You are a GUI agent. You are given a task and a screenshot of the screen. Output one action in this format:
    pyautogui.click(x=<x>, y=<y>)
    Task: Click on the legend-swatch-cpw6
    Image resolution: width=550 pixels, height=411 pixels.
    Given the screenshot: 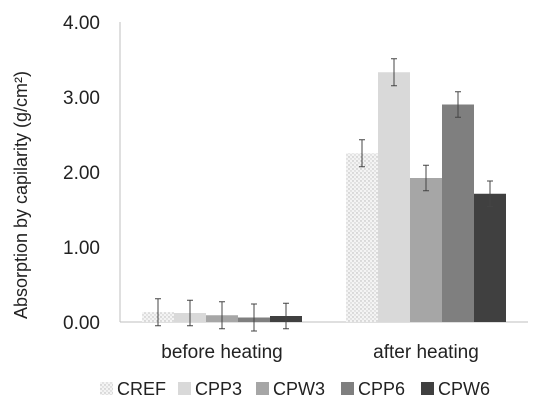 What is the action you would take?
    pyautogui.click(x=427, y=388)
    